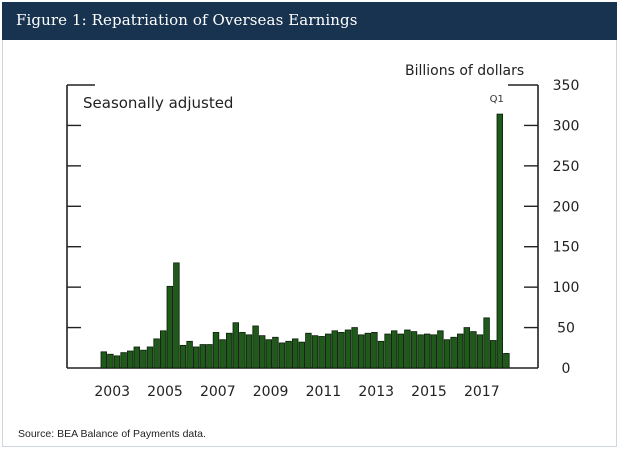 The image size is (622, 449). Describe the element at coordinates (262, 352) in the screenshot. I see `bar-2009Q1` at that location.